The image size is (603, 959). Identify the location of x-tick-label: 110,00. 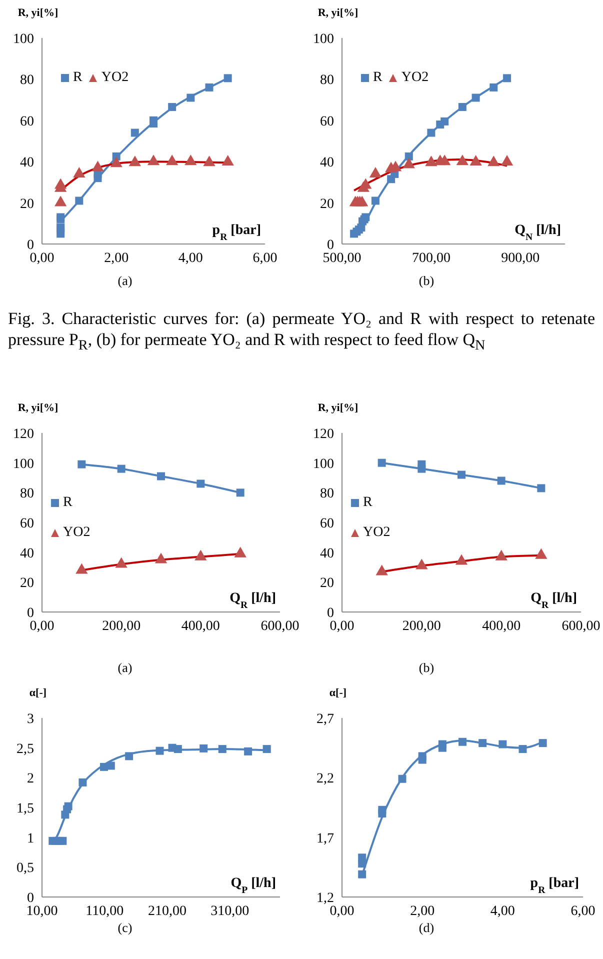
(105, 911).